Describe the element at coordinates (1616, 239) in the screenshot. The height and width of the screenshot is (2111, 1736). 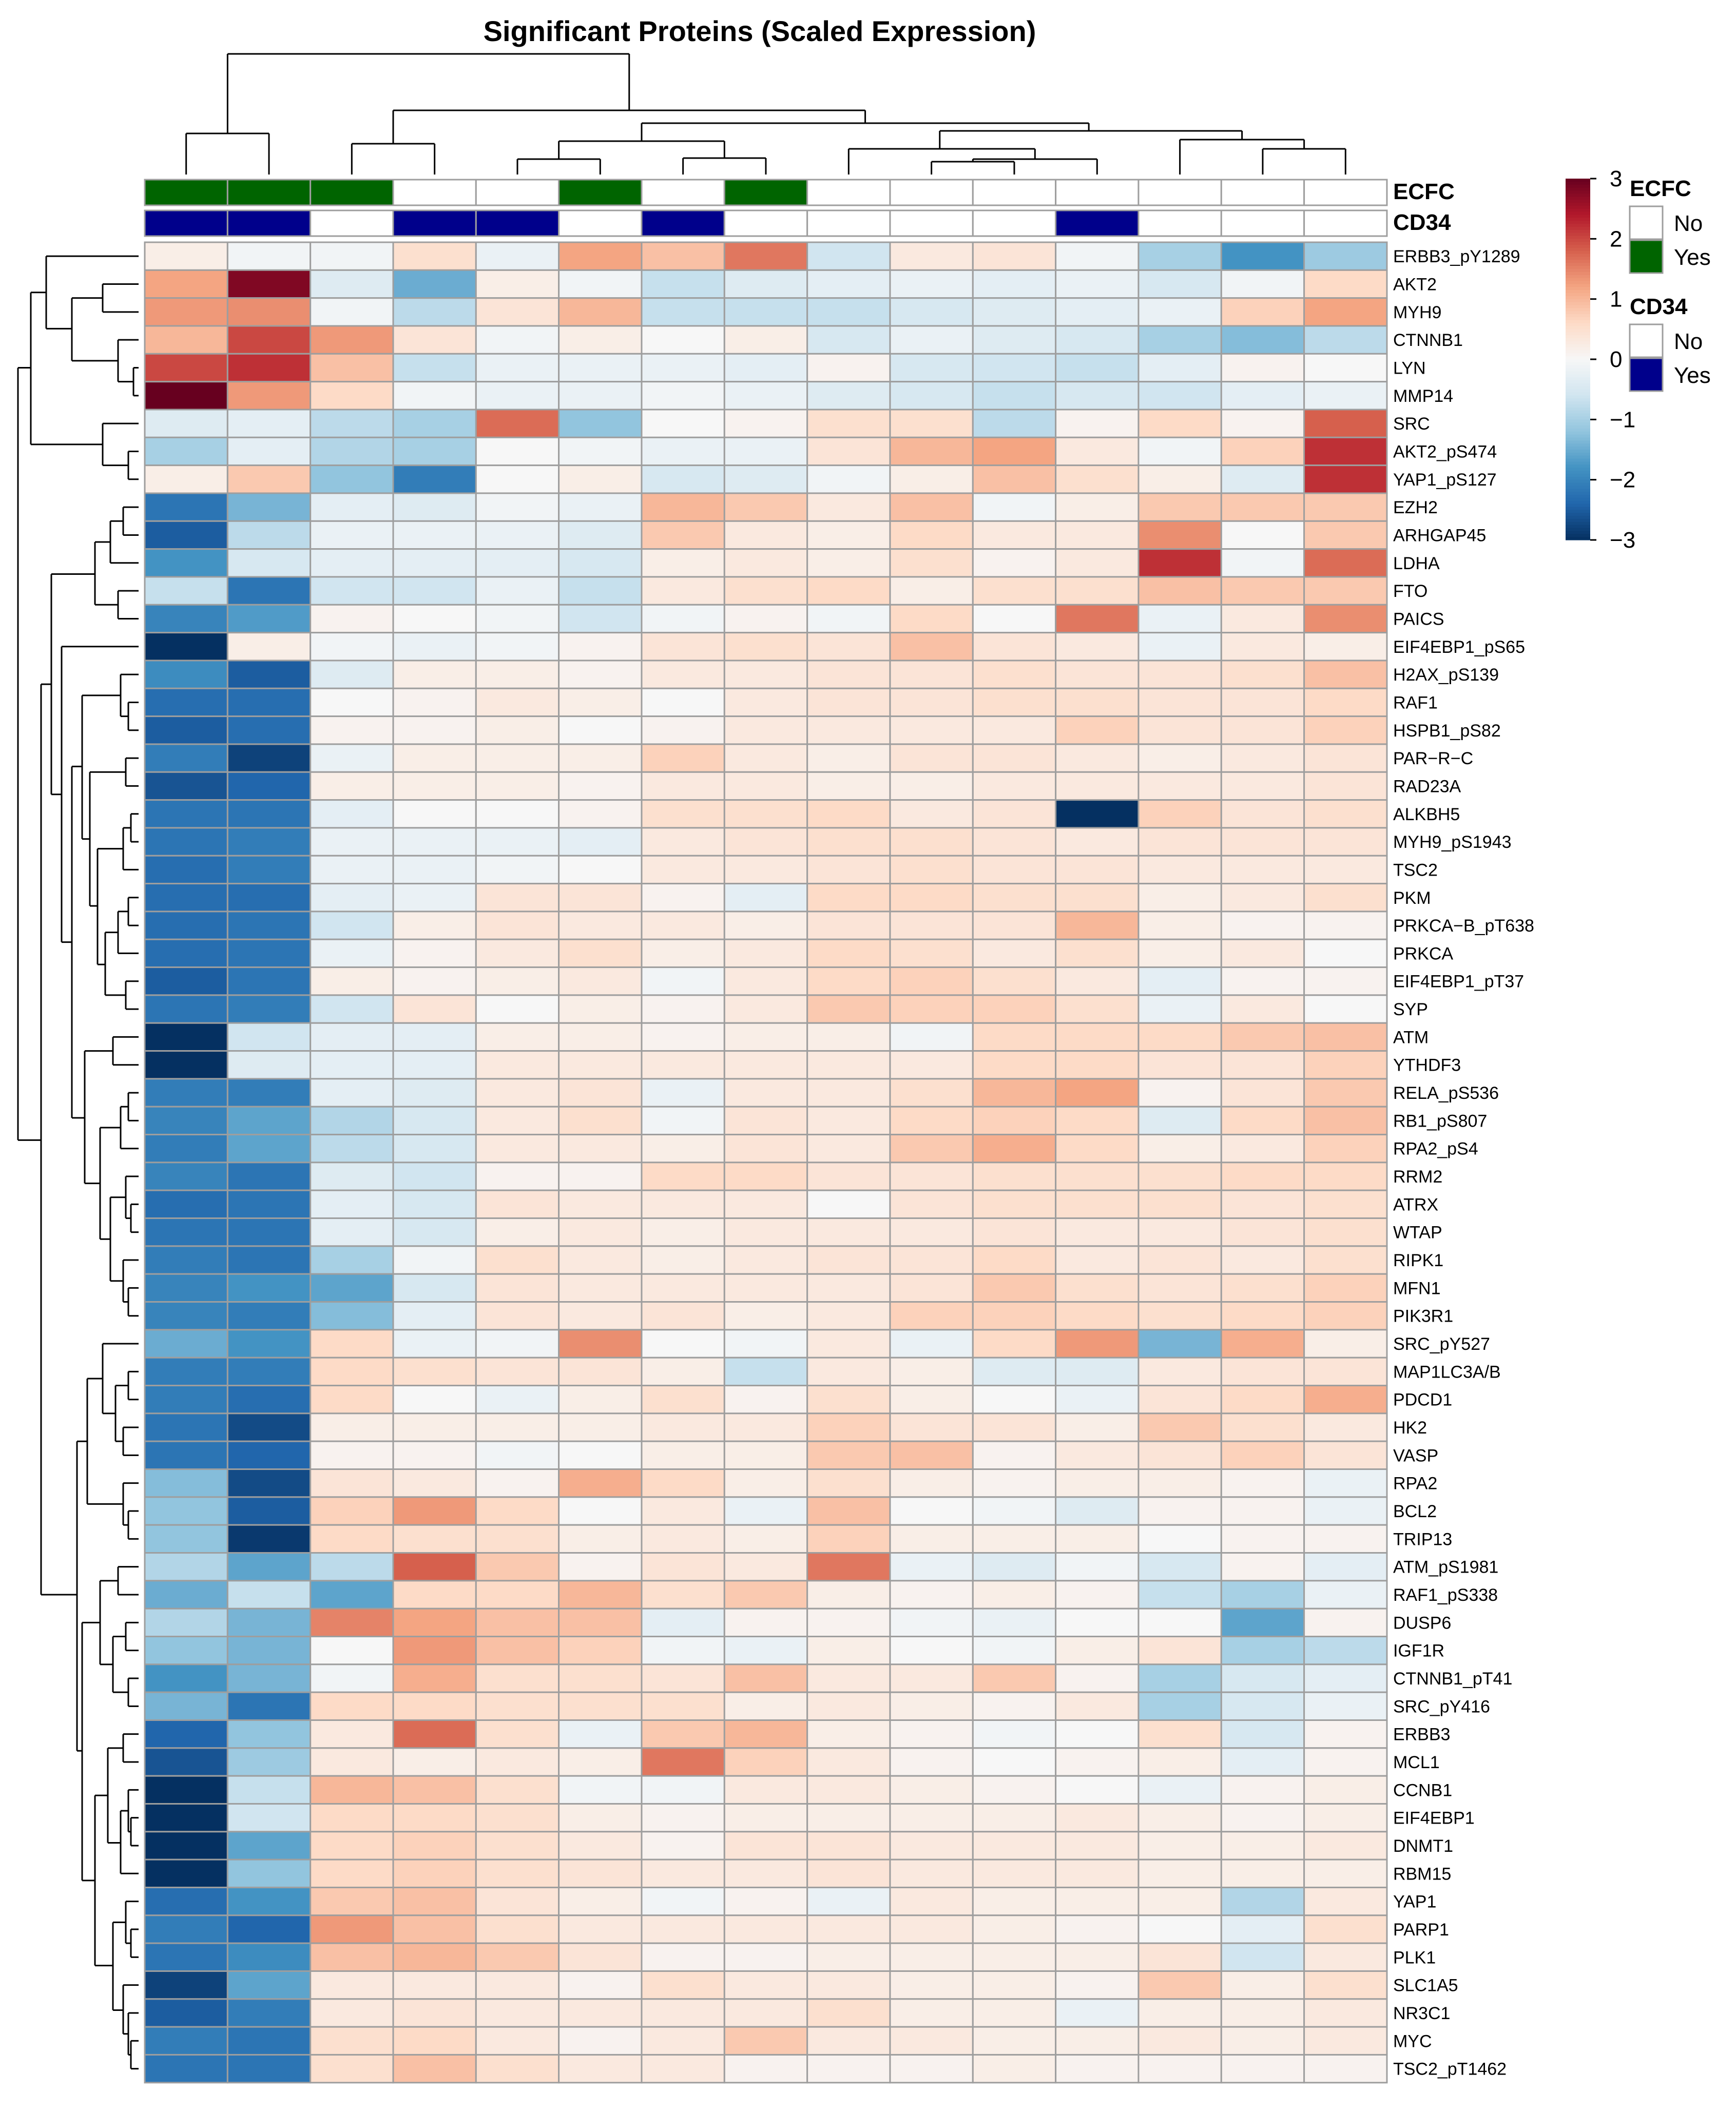
I see `colorbar-tick-label: 2` at that location.